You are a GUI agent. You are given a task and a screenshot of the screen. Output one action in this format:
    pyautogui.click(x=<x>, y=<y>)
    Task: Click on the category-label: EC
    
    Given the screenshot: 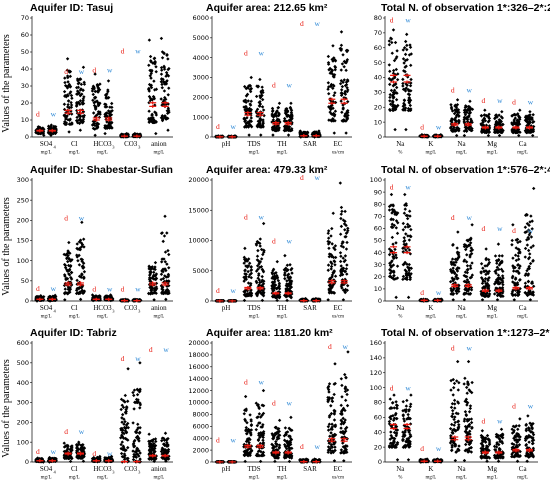 What is the action you would take?
    pyautogui.click(x=338, y=144)
    